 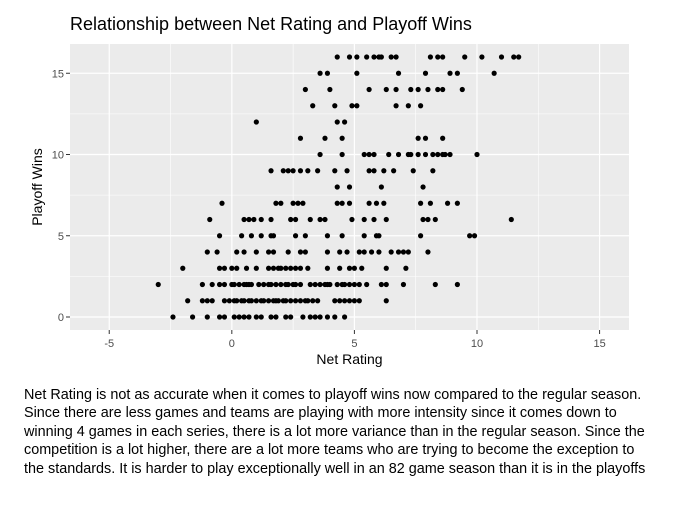 I want to click on y-tick-label: 0, so click(x=61, y=318).